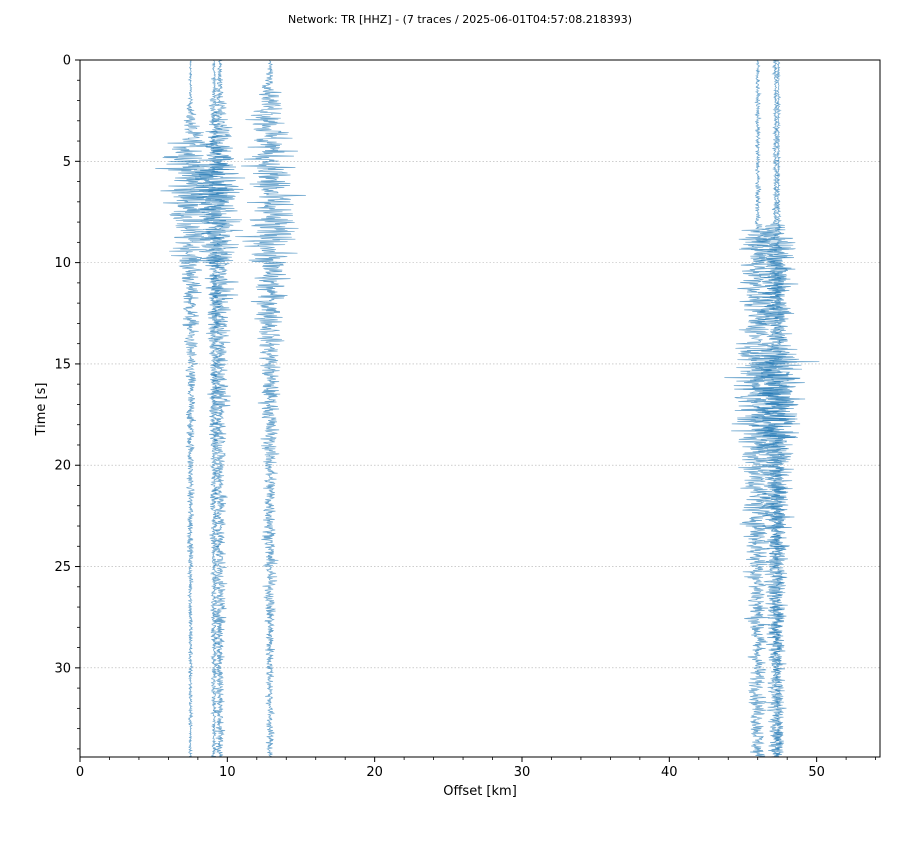  I want to click on x-tick-label: 0, so click(80, 772).